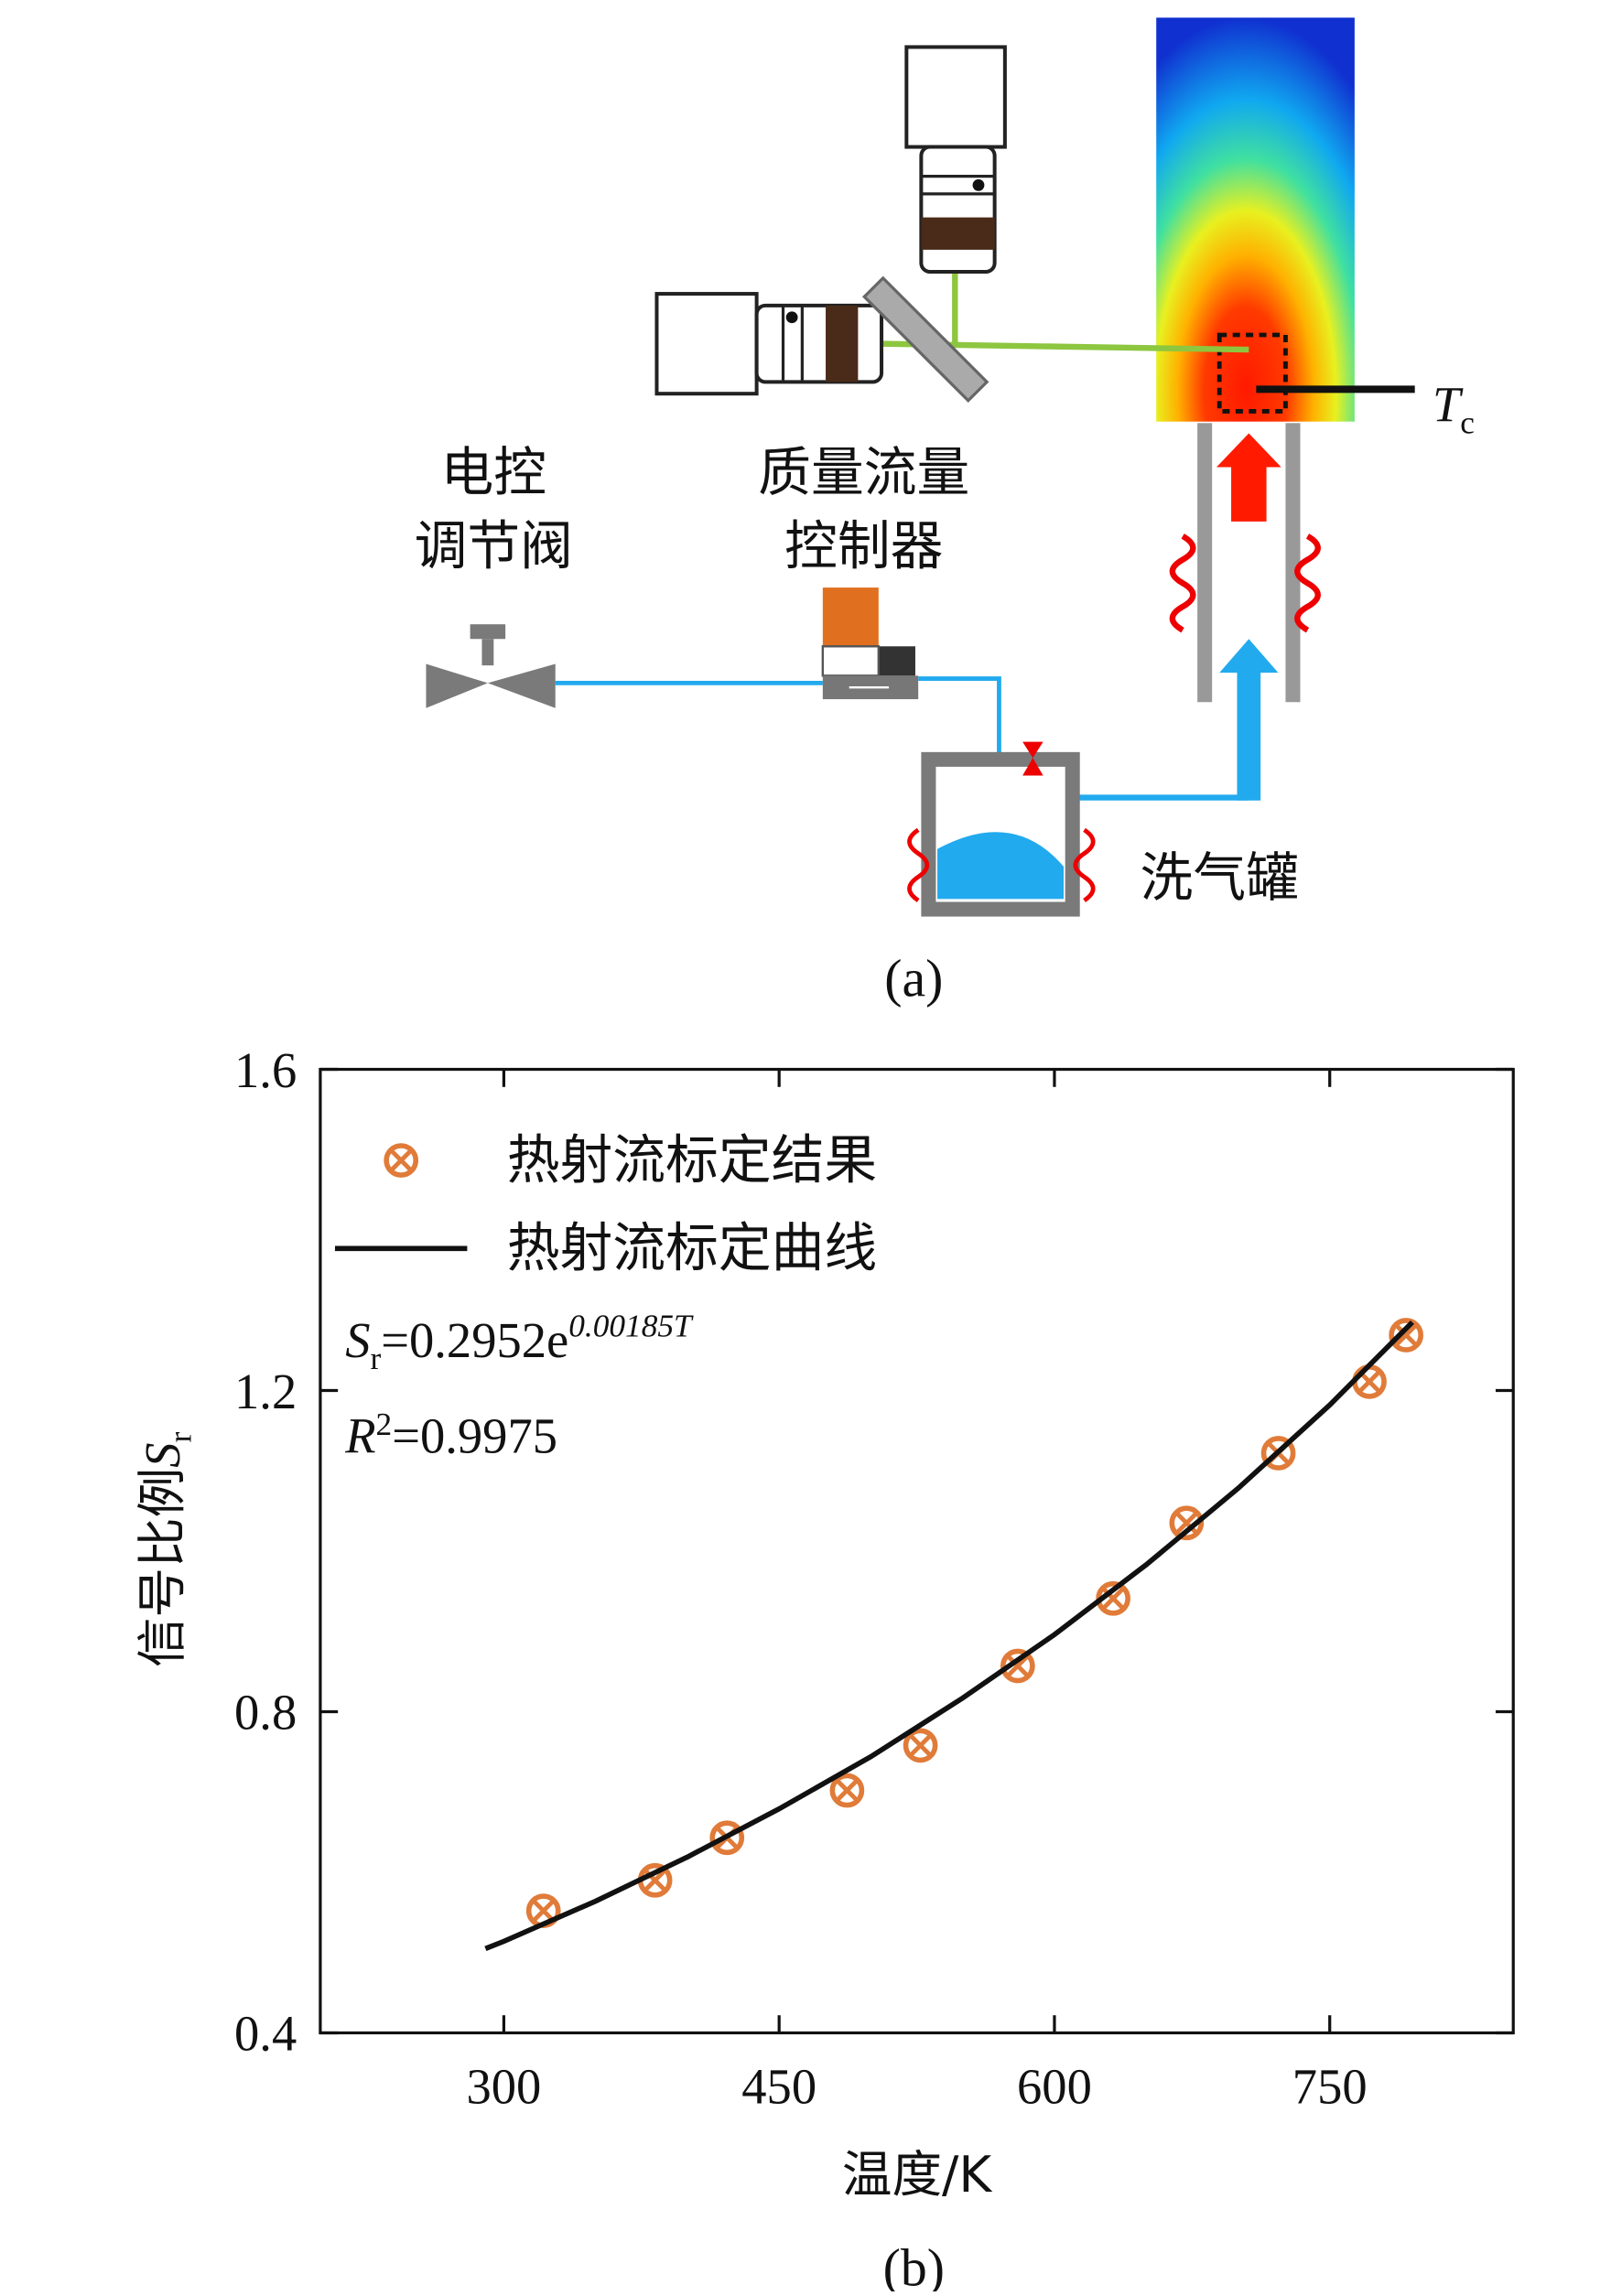  Describe the element at coordinates (265, 2034) in the screenshot. I see `y-tick-label: 0.4` at that location.